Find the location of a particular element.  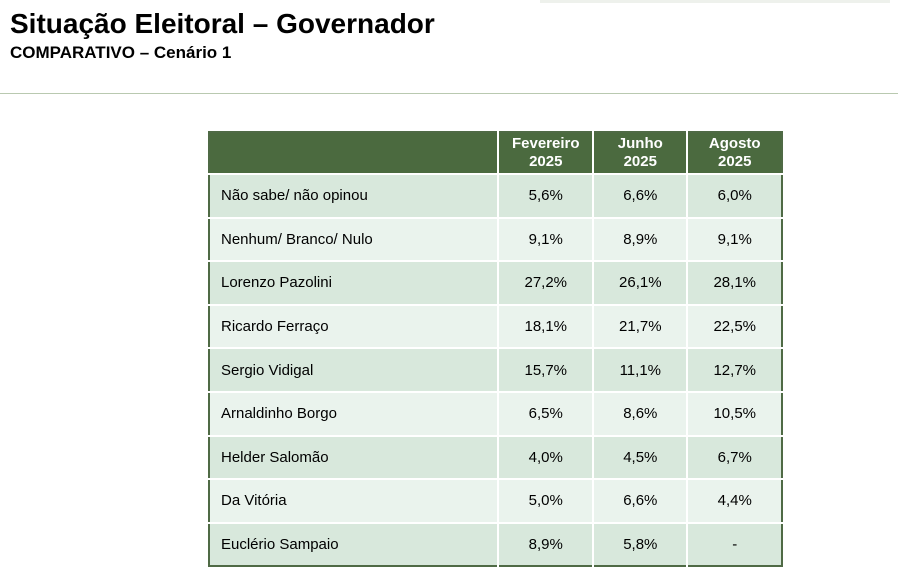

table-row: Euclério Sampaio 8,9% 5,8% - is located at coordinates (495, 544).